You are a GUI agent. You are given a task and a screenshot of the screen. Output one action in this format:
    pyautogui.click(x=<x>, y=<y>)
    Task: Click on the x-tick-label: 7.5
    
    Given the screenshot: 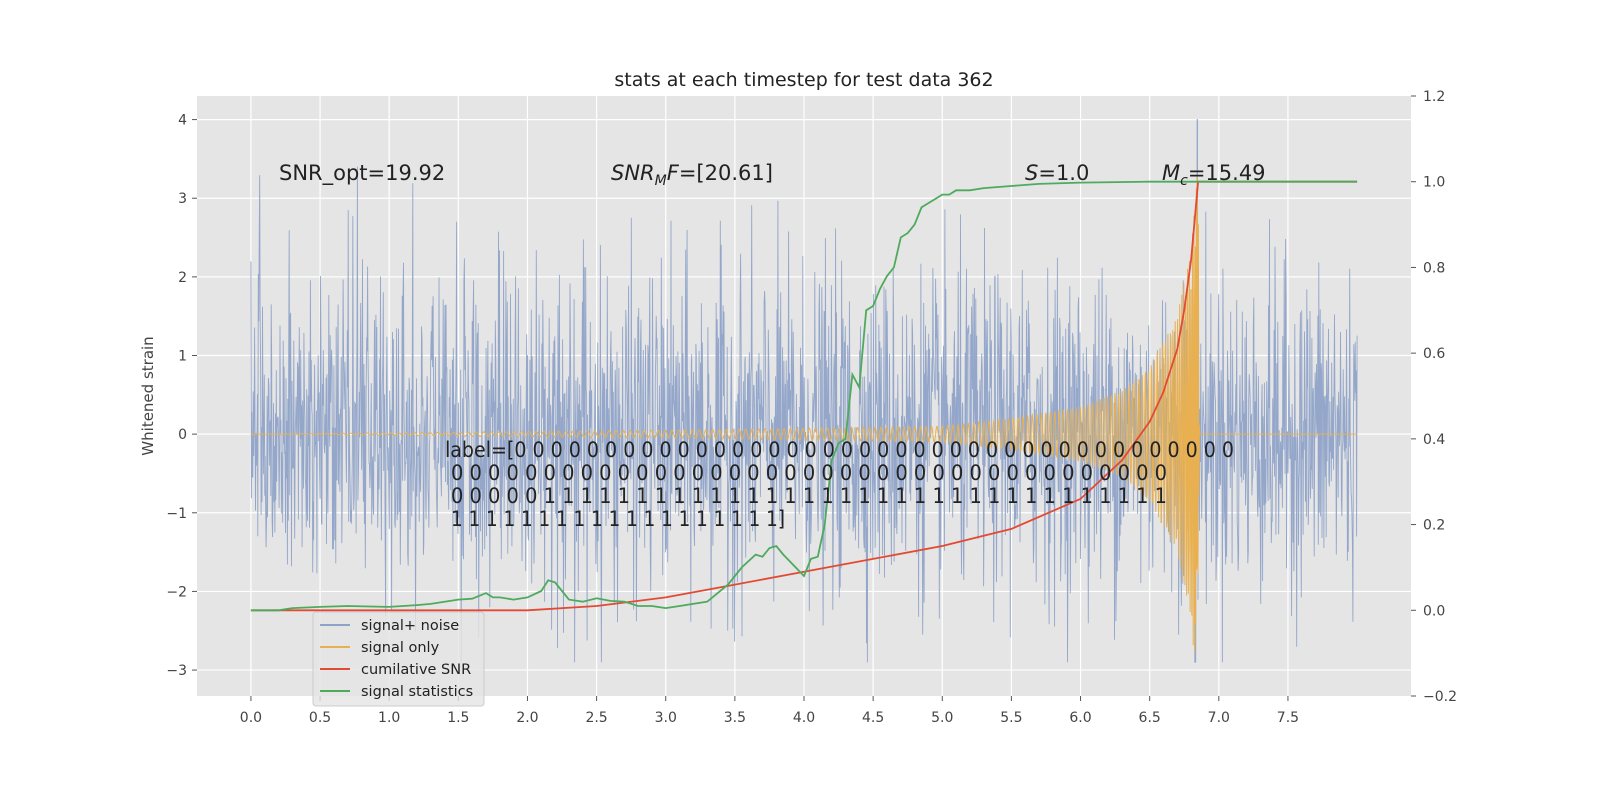 What is the action you would take?
    pyautogui.click(x=1288, y=718)
    